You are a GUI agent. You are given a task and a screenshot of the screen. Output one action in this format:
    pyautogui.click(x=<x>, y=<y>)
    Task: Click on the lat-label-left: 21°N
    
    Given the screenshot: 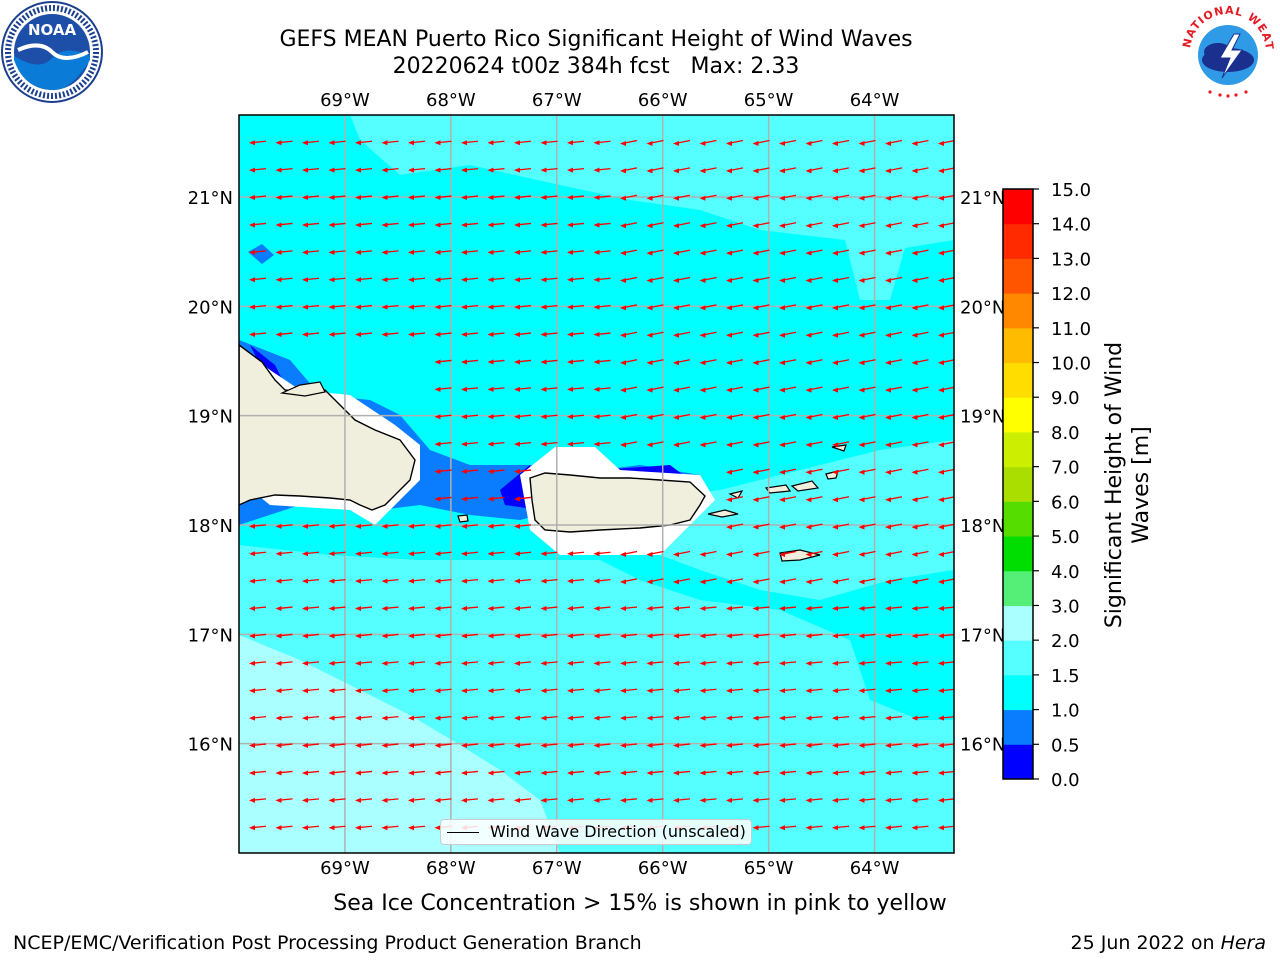 What is the action you would take?
    pyautogui.click(x=210, y=198)
    